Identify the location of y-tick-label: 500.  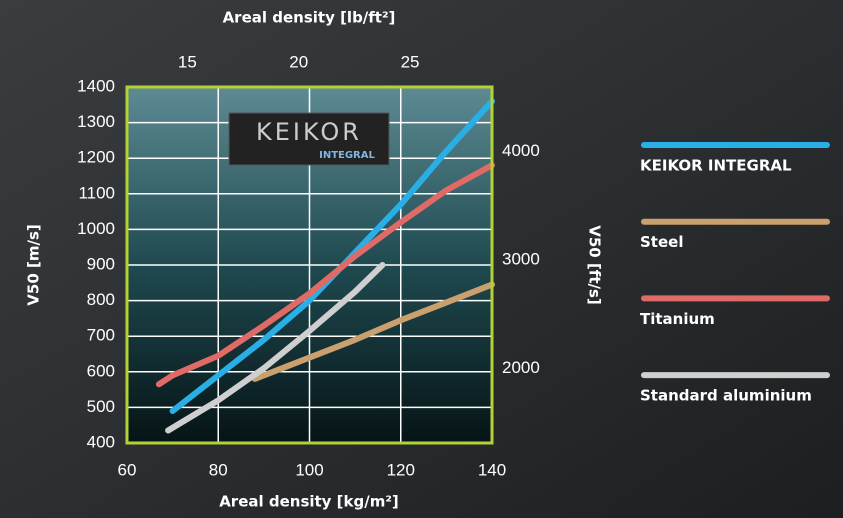
(101, 406).